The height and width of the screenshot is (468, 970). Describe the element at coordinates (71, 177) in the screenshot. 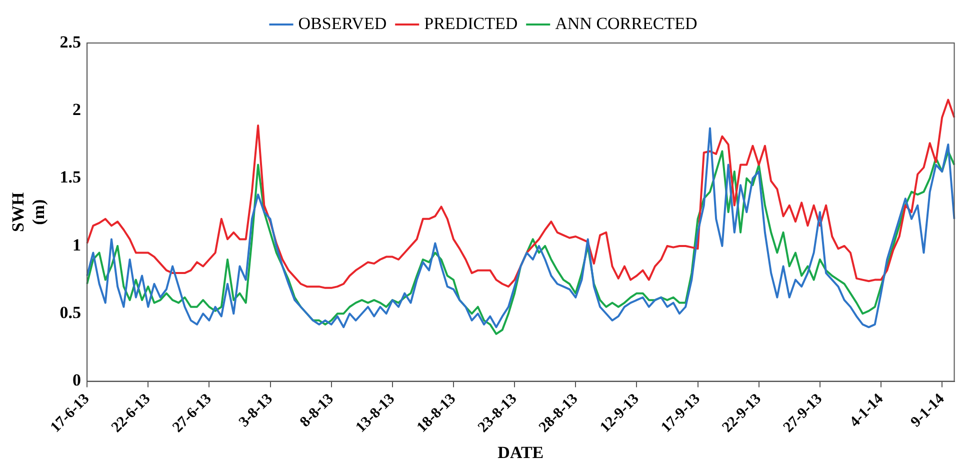

I see `y-tick-label: 1.5` at that location.